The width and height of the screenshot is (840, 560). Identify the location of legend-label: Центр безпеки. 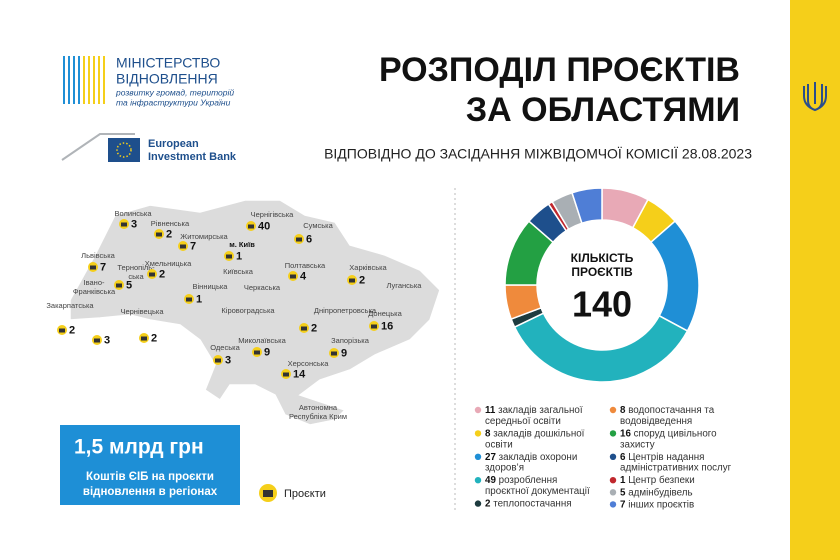
(661, 480).